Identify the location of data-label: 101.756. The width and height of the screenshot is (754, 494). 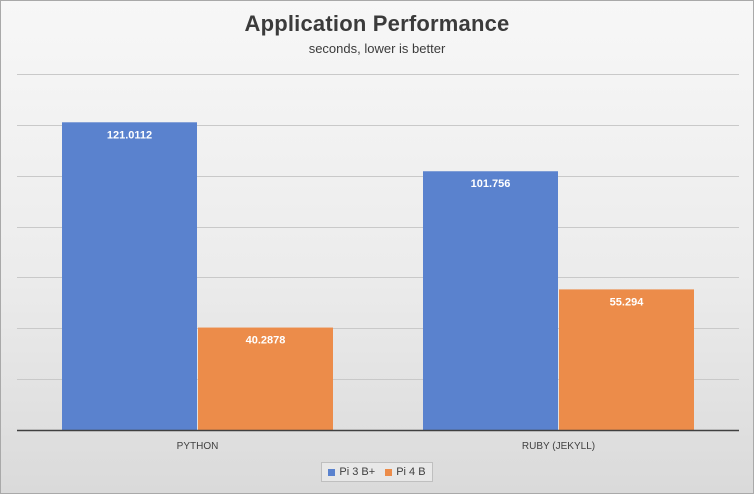
(491, 184).